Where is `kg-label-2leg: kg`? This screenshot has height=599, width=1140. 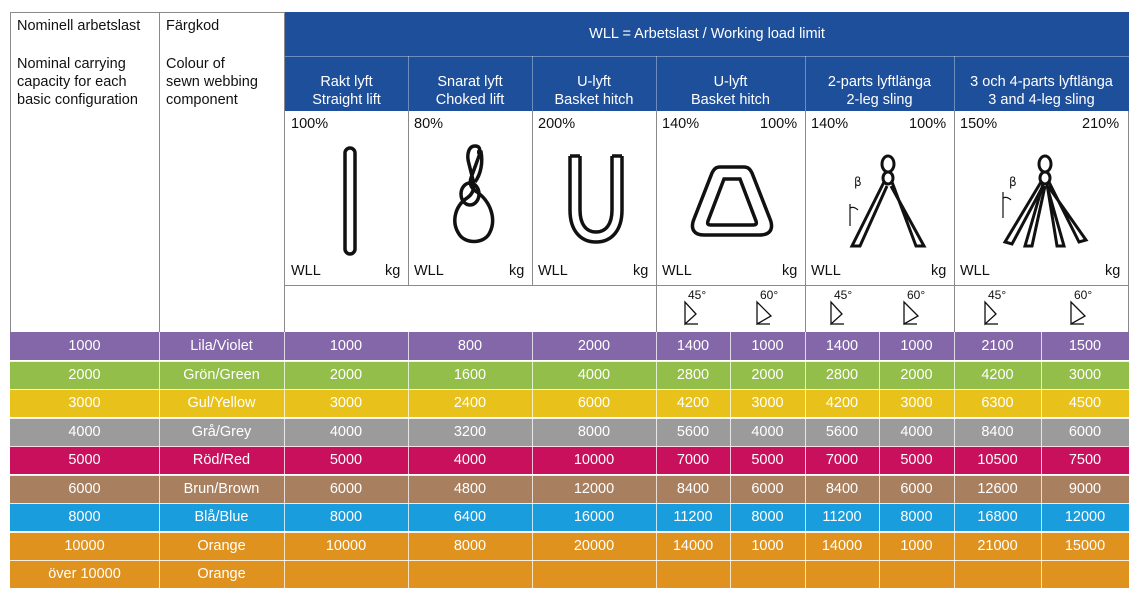 kg-label-2leg: kg is located at coordinates (939, 271).